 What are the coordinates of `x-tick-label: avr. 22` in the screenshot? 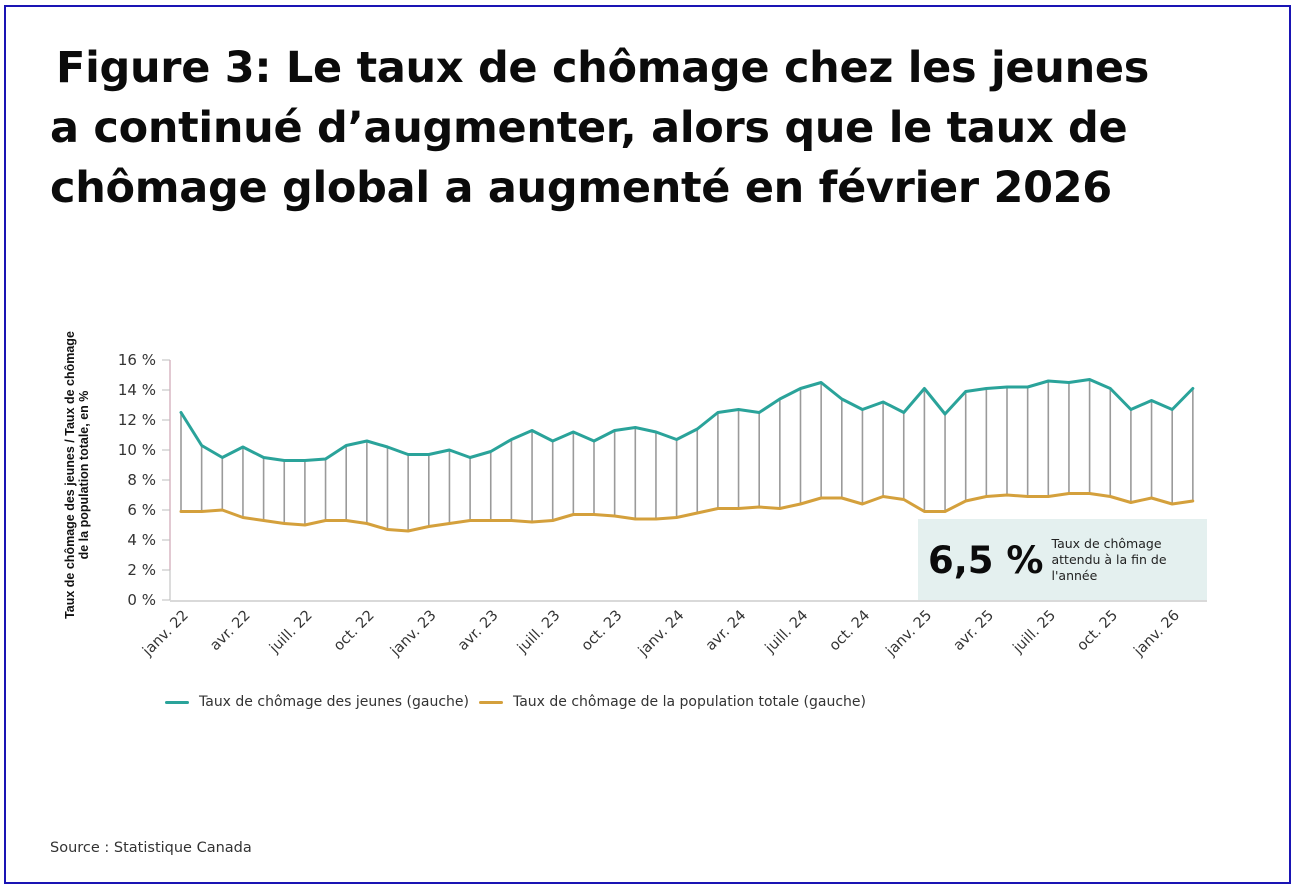 It's located at (230, 631).